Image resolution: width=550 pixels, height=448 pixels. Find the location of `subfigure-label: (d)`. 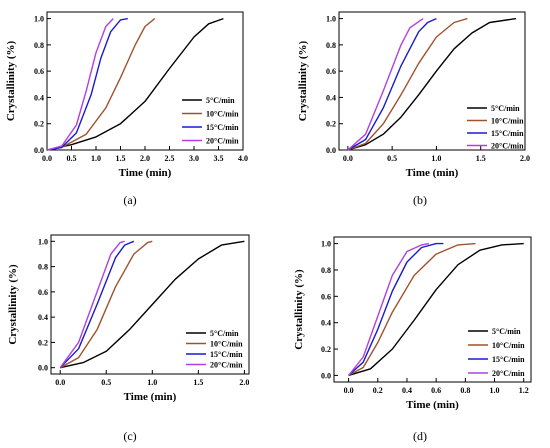

subfigure-label: (d) is located at coordinates (420, 436).